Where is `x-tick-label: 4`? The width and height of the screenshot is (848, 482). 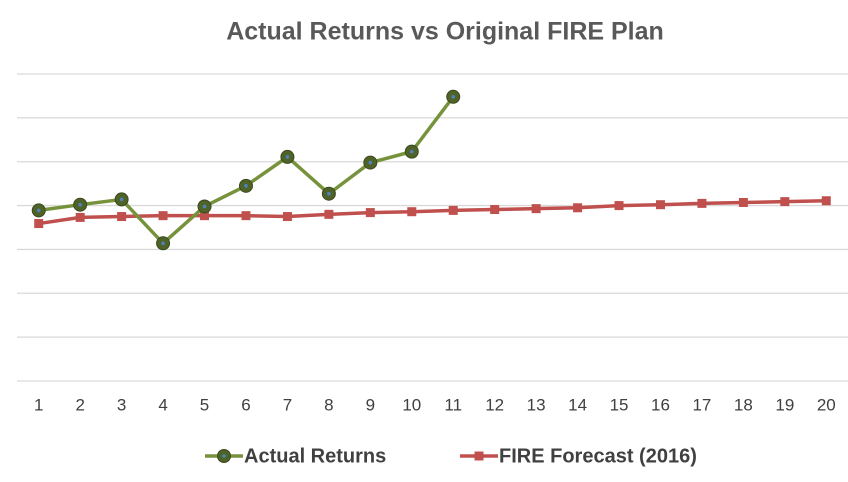
x-tick-label: 4 is located at coordinates (162, 404).